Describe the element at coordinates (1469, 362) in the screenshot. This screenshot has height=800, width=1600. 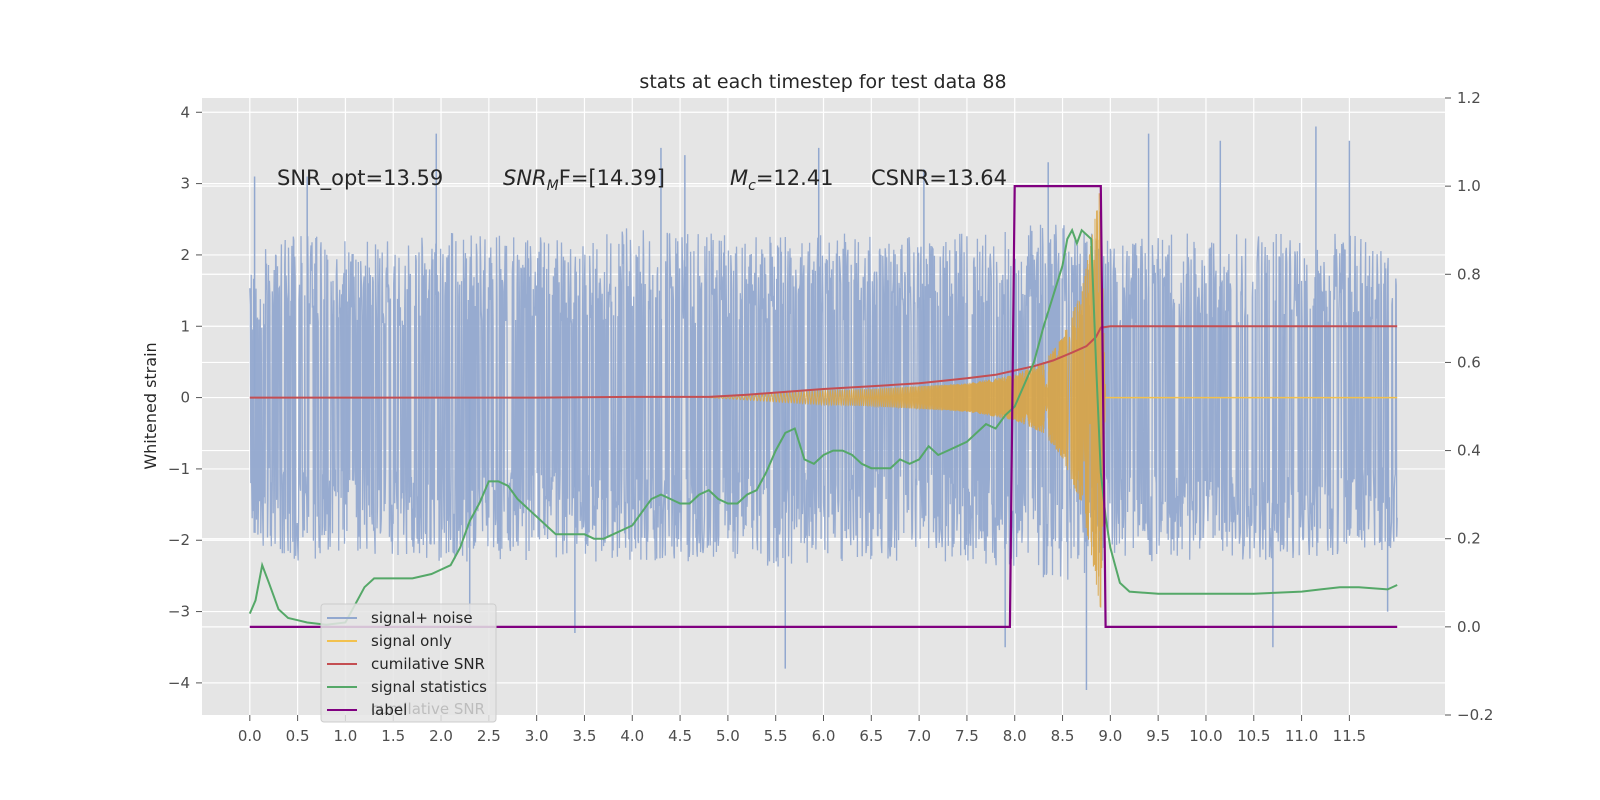
I see `y-tick-label-right: 0.6` at that location.